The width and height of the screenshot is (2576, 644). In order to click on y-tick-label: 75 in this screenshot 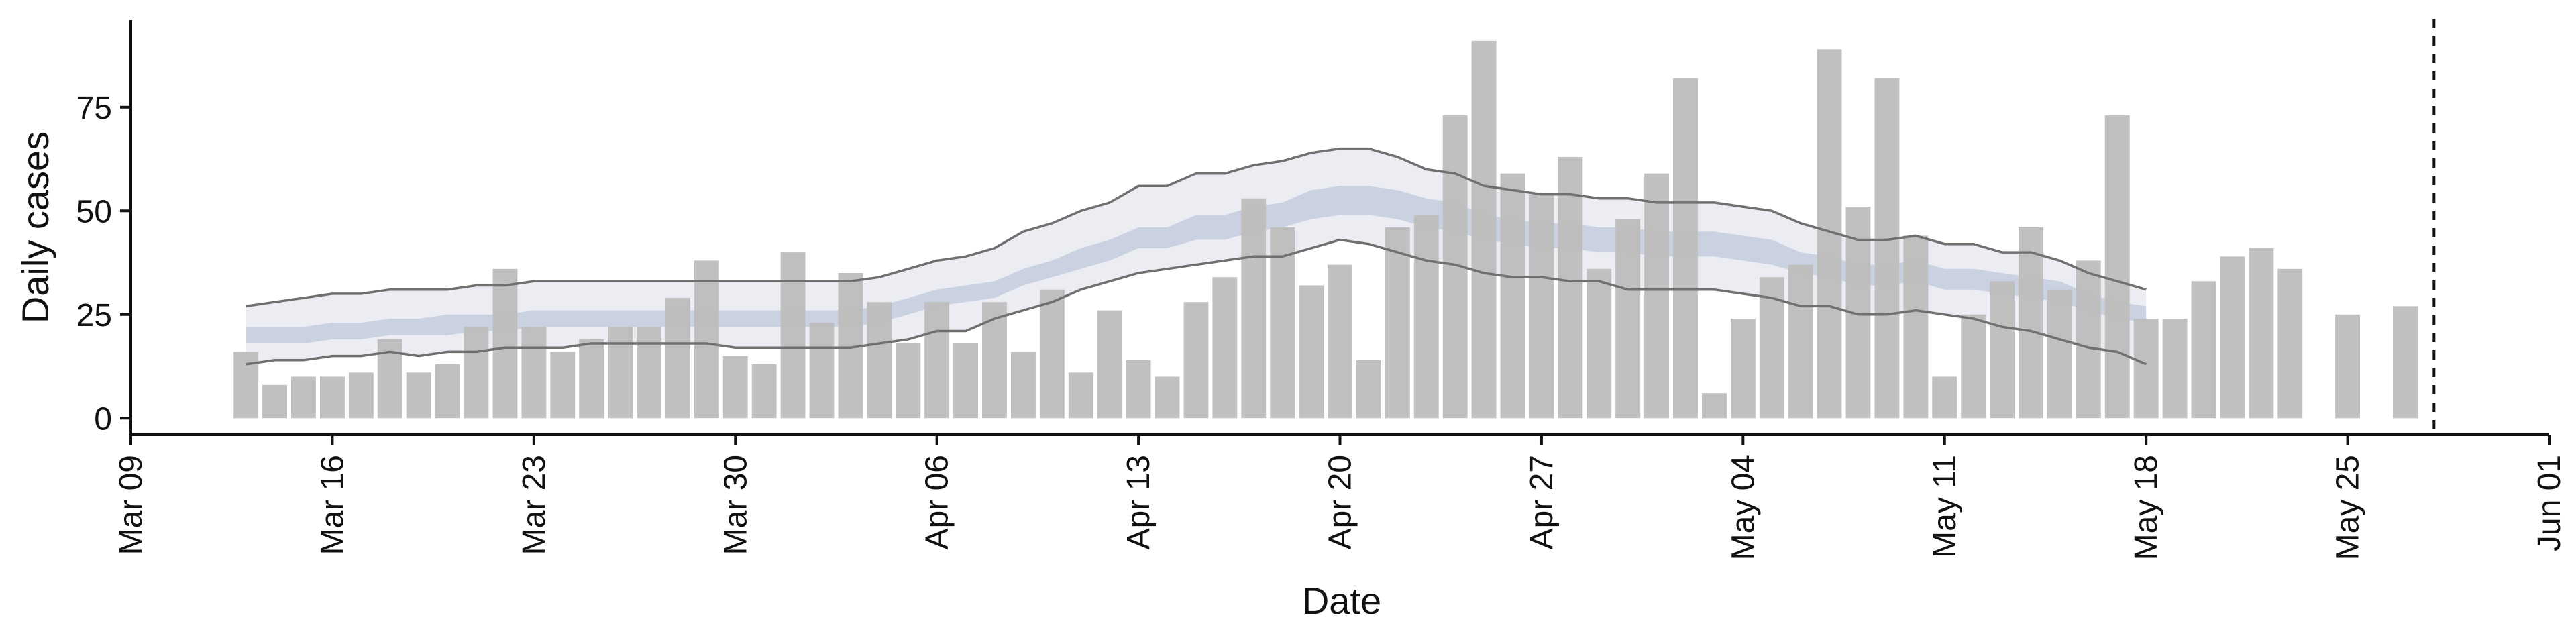, I will do `click(94, 108)`.